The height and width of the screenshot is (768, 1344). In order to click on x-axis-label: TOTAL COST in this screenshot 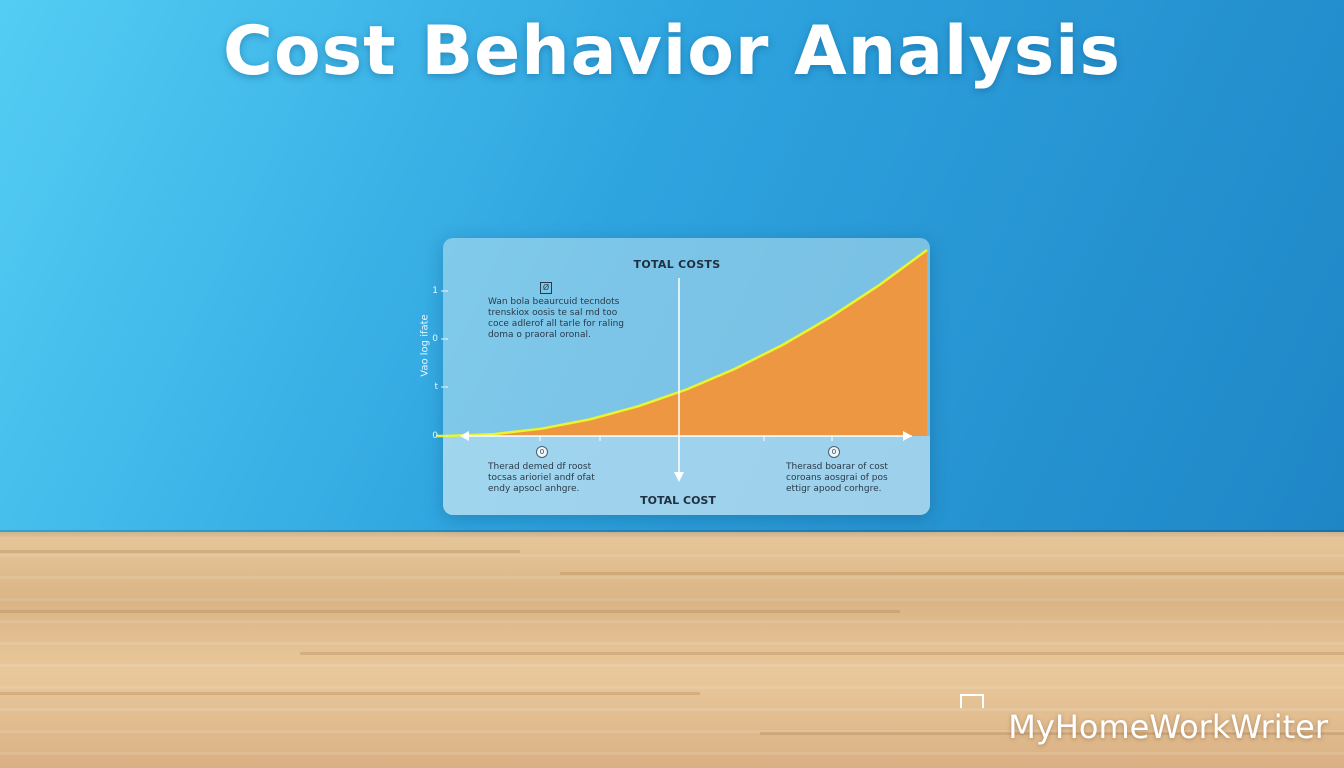, I will do `click(678, 500)`.